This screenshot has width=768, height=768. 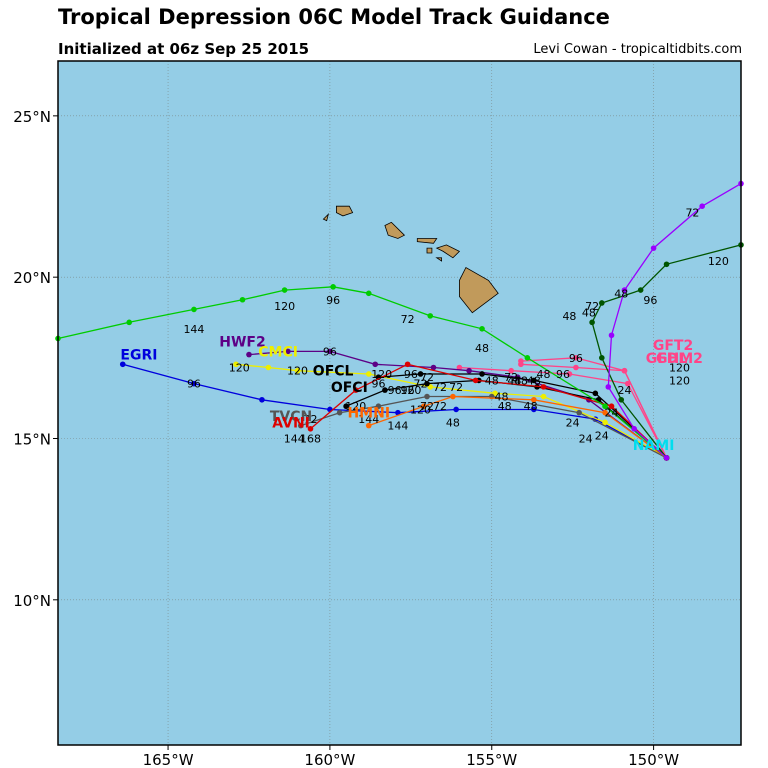 I want to click on model-label-ofcl: OFCL, so click(x=333, y=372).